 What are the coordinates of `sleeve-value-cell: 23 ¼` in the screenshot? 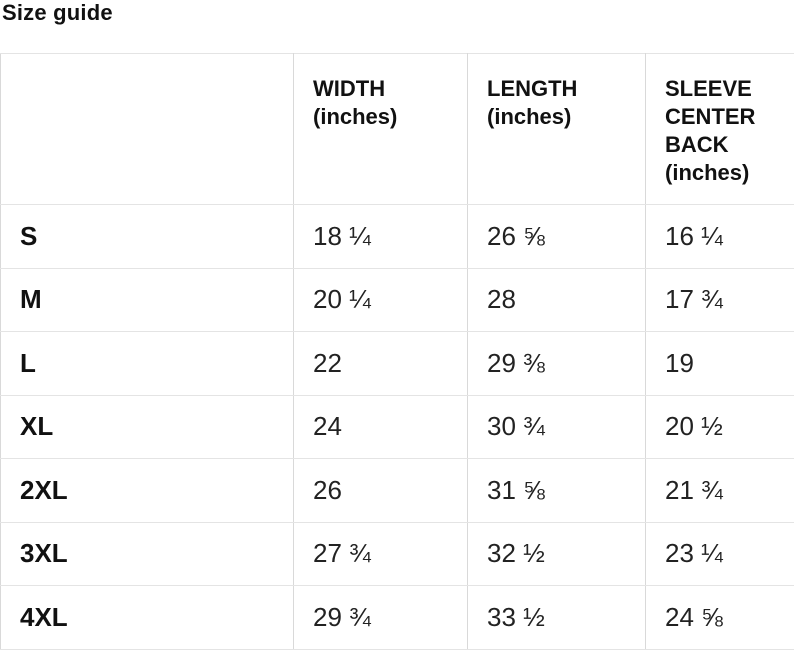 It's located at (719, 553).